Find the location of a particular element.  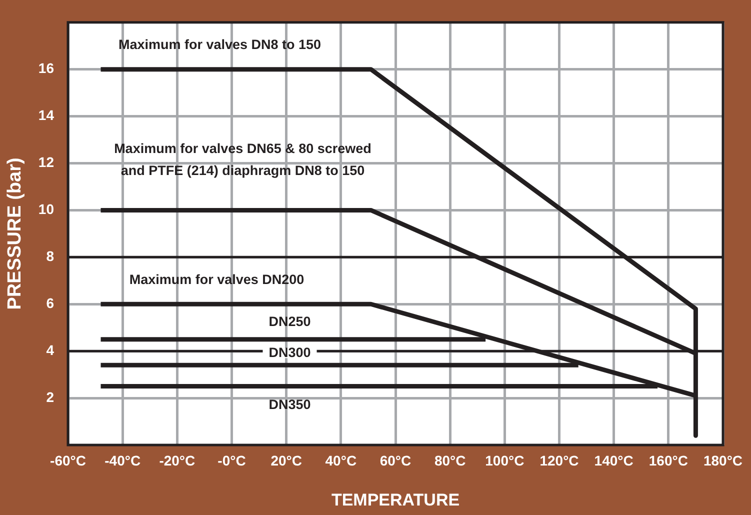

y-tick-label: 8 is located at coordinates (50, 256).